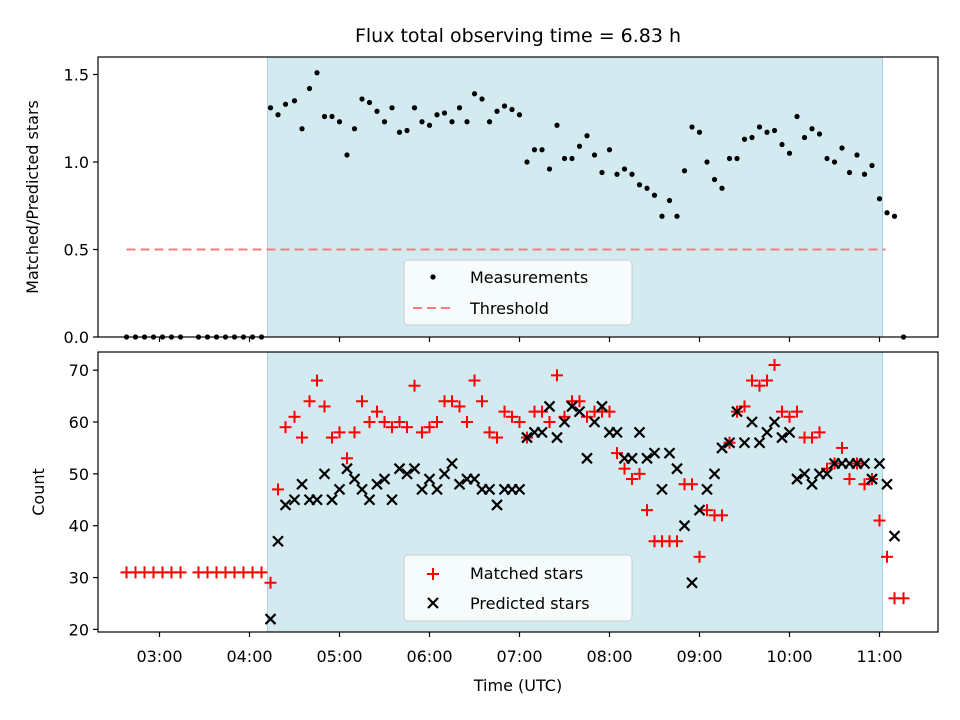 This screenshot has width=960, height=720. I want to click on bottom-y-tick-label: 50, so click(79, 474).